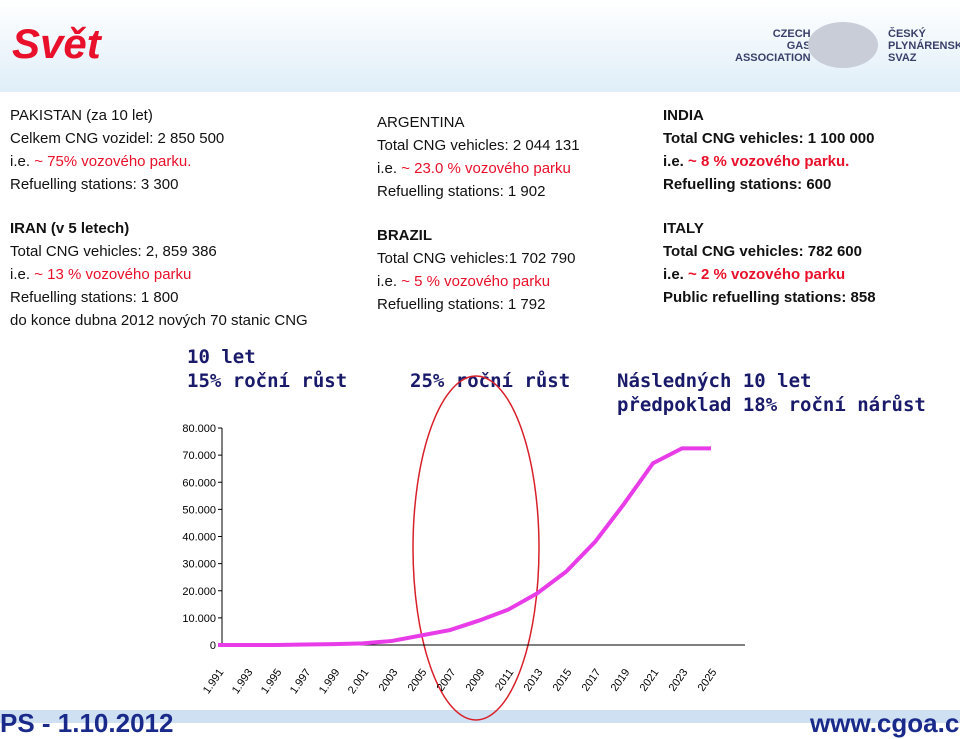 This screenshot has width=960, height=739. What do you see at coordinates (767, 274) in the screenshot?
I see `highlight: ~ 2 % vozového parku` at bounding box center [767, 274].